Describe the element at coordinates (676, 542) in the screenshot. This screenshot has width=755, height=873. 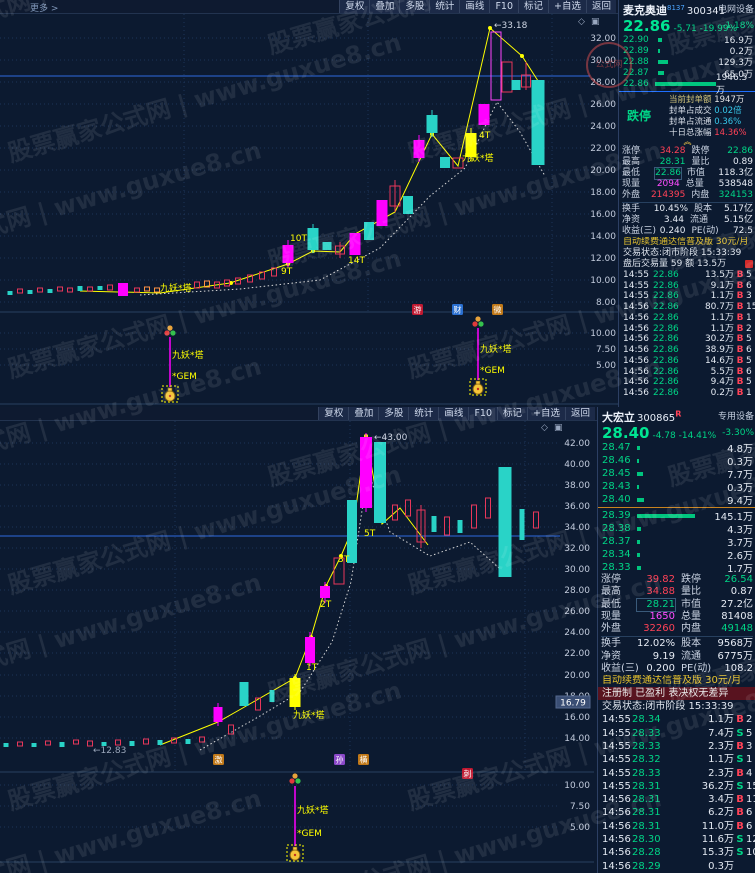
I see `quote-row: 28.37 3.7万` at that location.